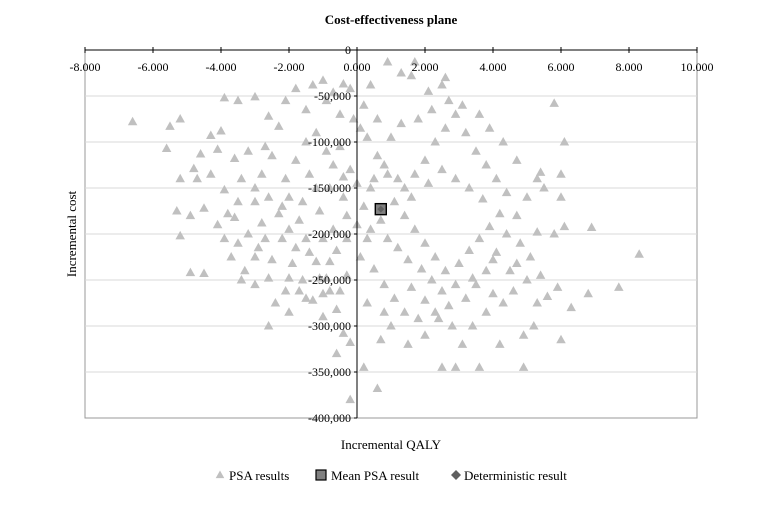  I want to click on x-tick-label: -6.000, so click(153, 67).